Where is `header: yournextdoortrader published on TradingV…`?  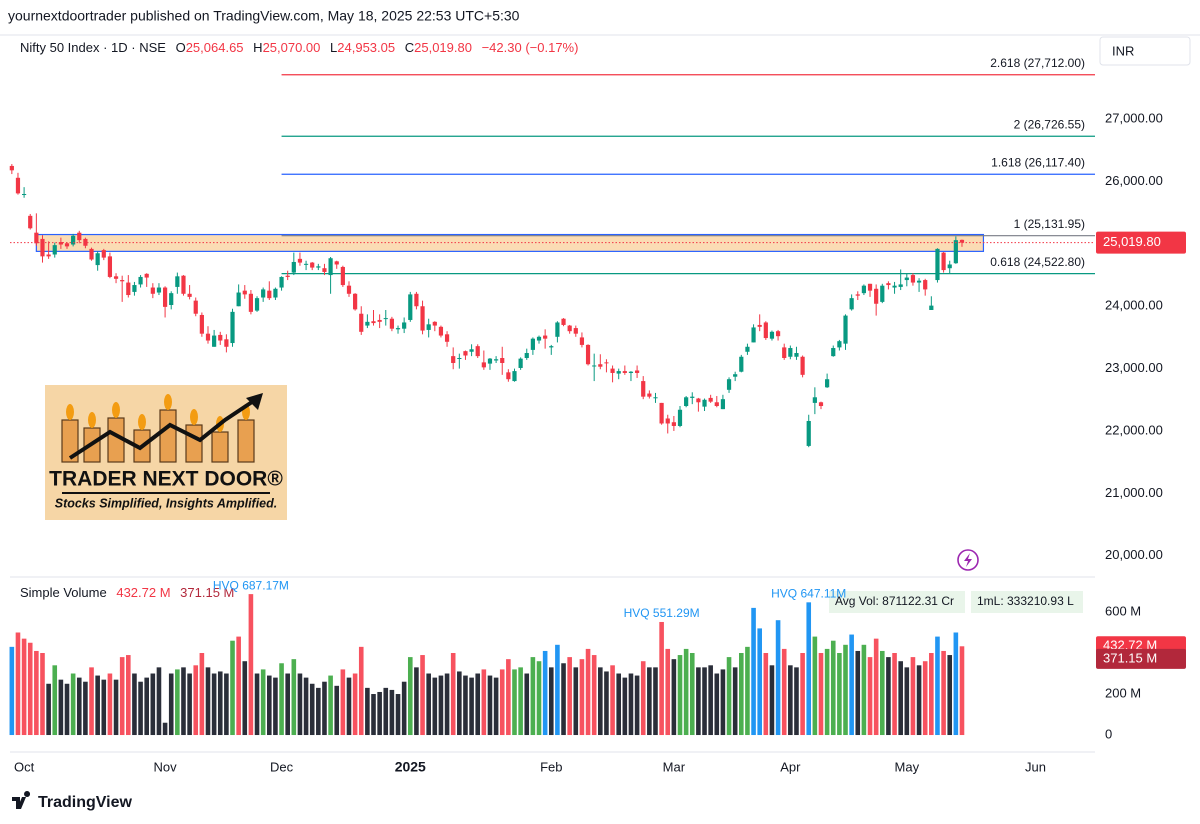 header: yournextdoortrader published on TradingV… is located at coordinates (264, 16).